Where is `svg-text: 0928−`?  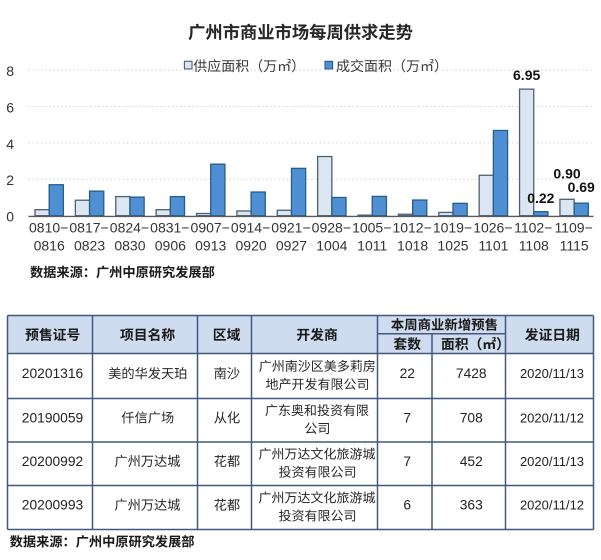 svg-text: 0928− is located at coordinates (331, 228).